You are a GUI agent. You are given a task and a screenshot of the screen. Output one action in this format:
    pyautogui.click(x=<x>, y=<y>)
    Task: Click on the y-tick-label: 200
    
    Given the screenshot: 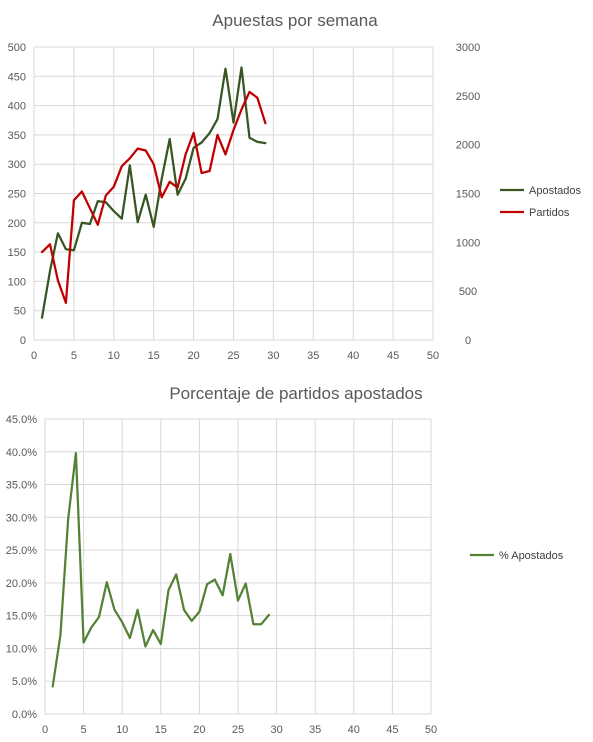 What is the action you would take?
    pyautogui.click(x=17, y=224)
    